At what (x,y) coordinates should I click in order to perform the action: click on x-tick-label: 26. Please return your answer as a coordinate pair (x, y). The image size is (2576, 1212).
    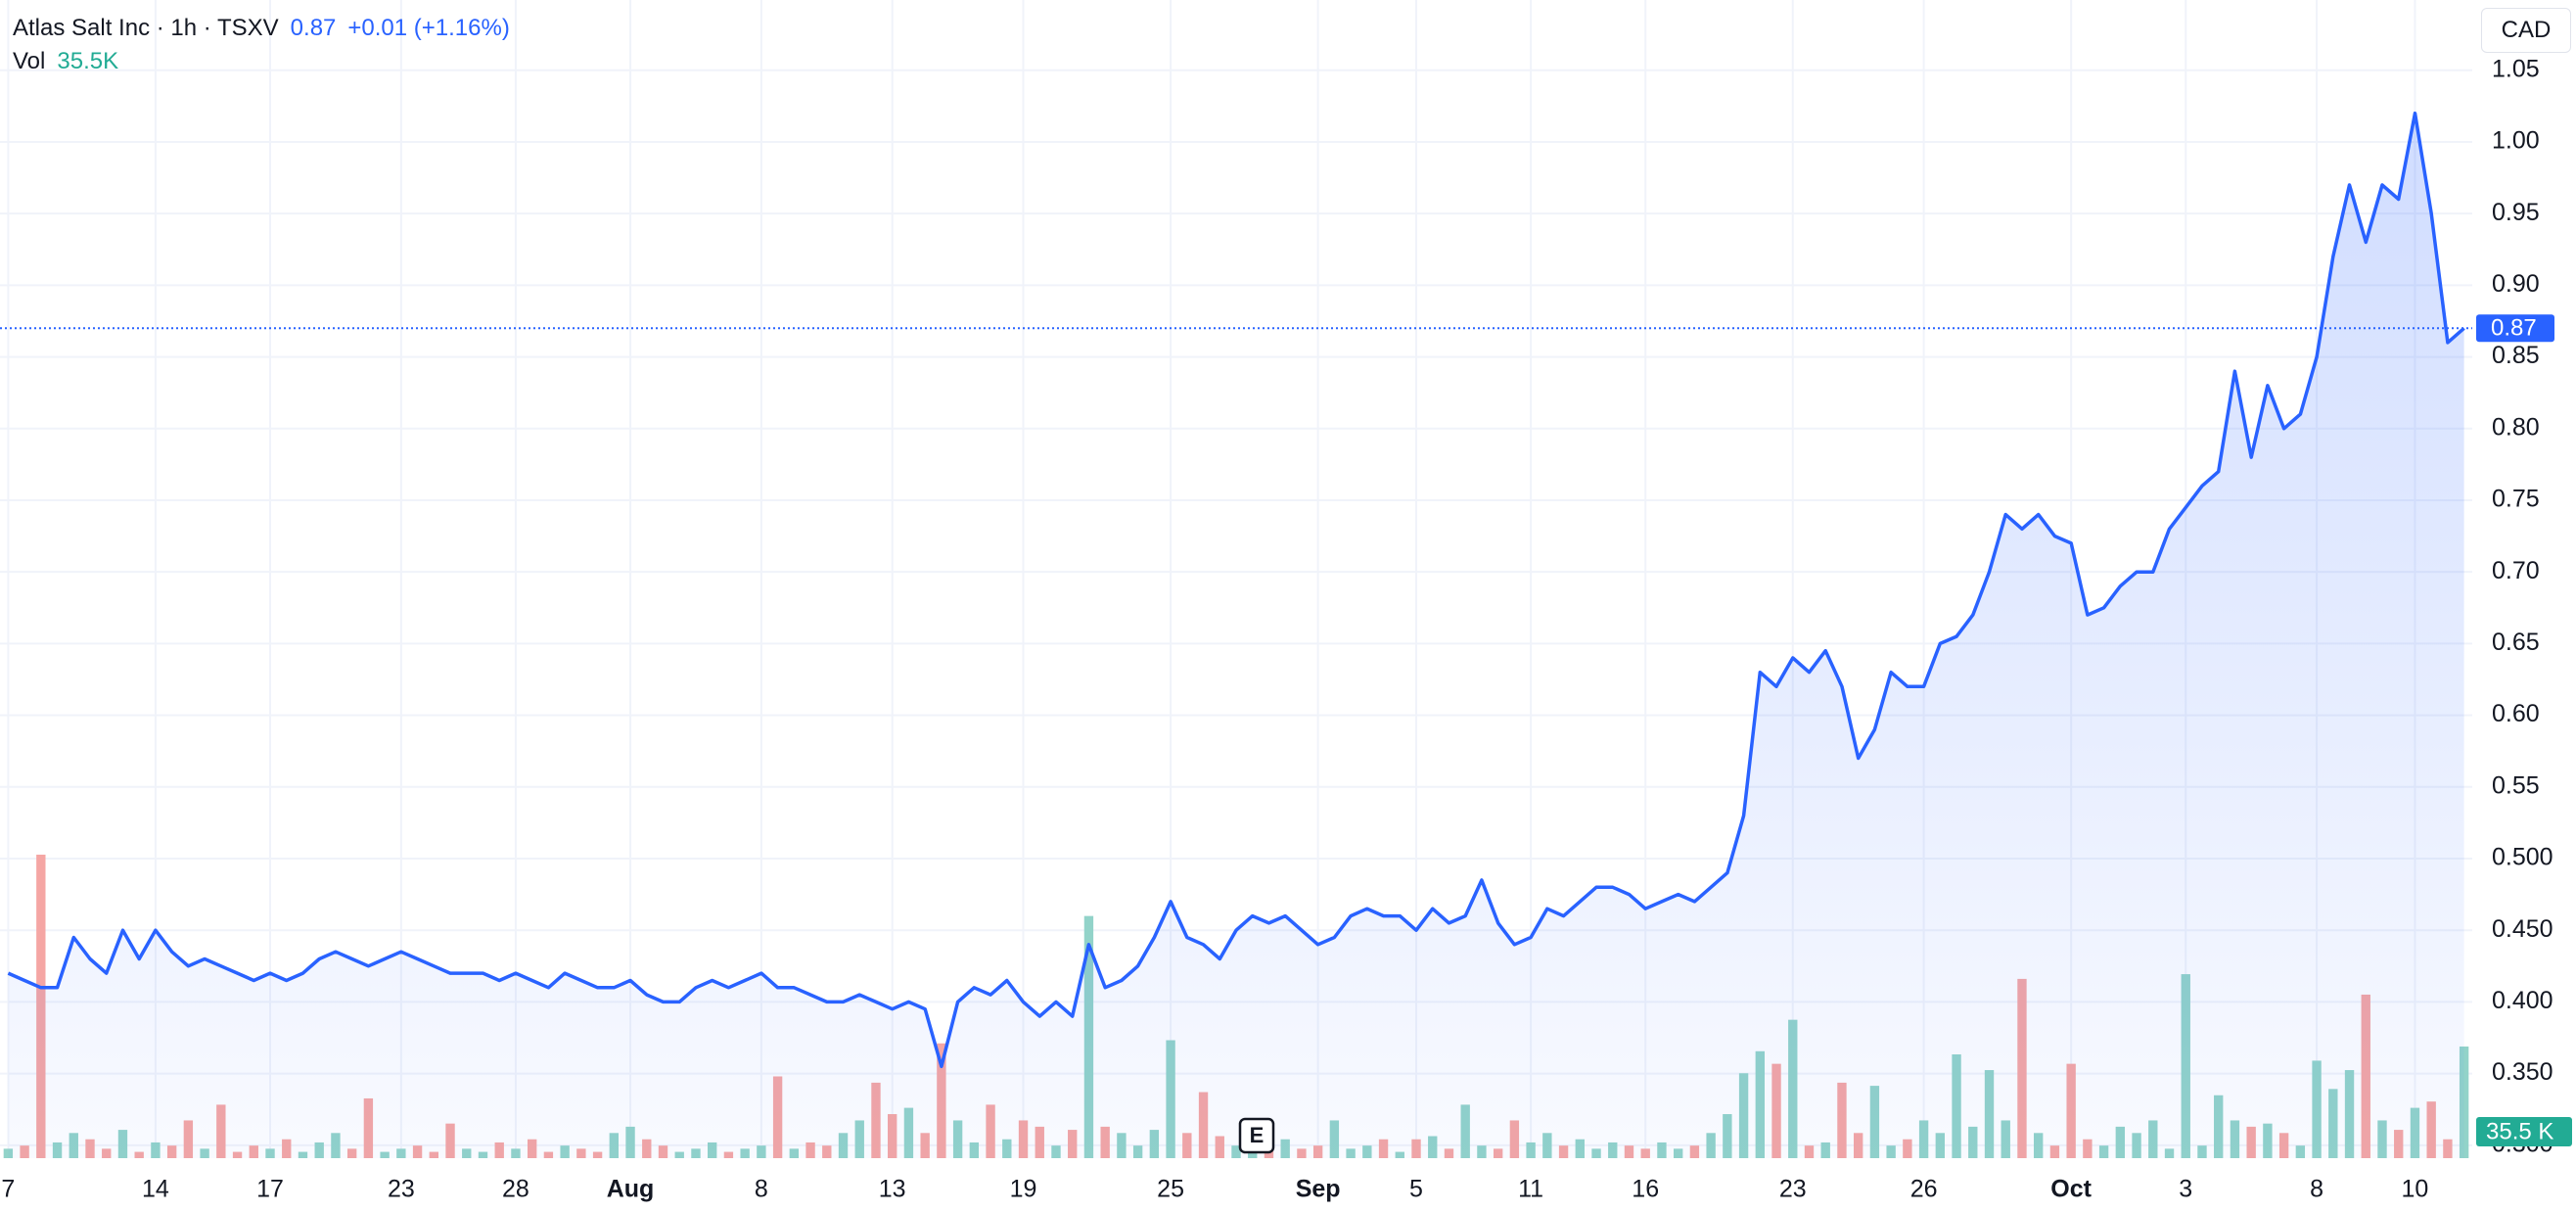
    Looking at the image, I should click on (1924, 1189).